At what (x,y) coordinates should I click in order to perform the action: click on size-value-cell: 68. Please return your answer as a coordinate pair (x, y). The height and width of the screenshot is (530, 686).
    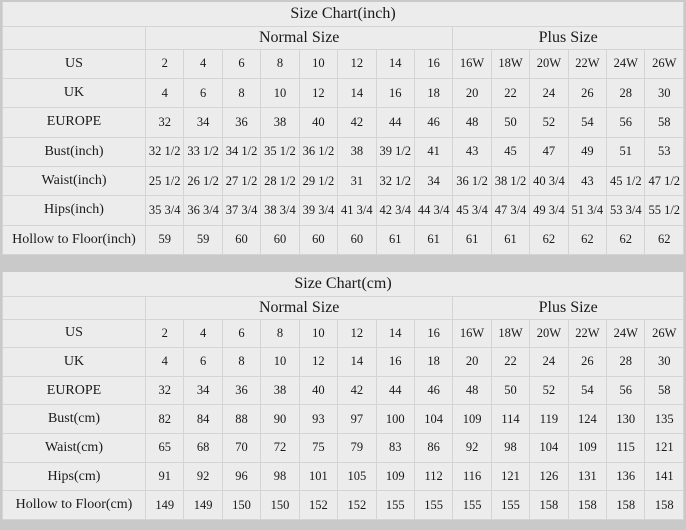
    Looking at the image, I should click on (203, 448).